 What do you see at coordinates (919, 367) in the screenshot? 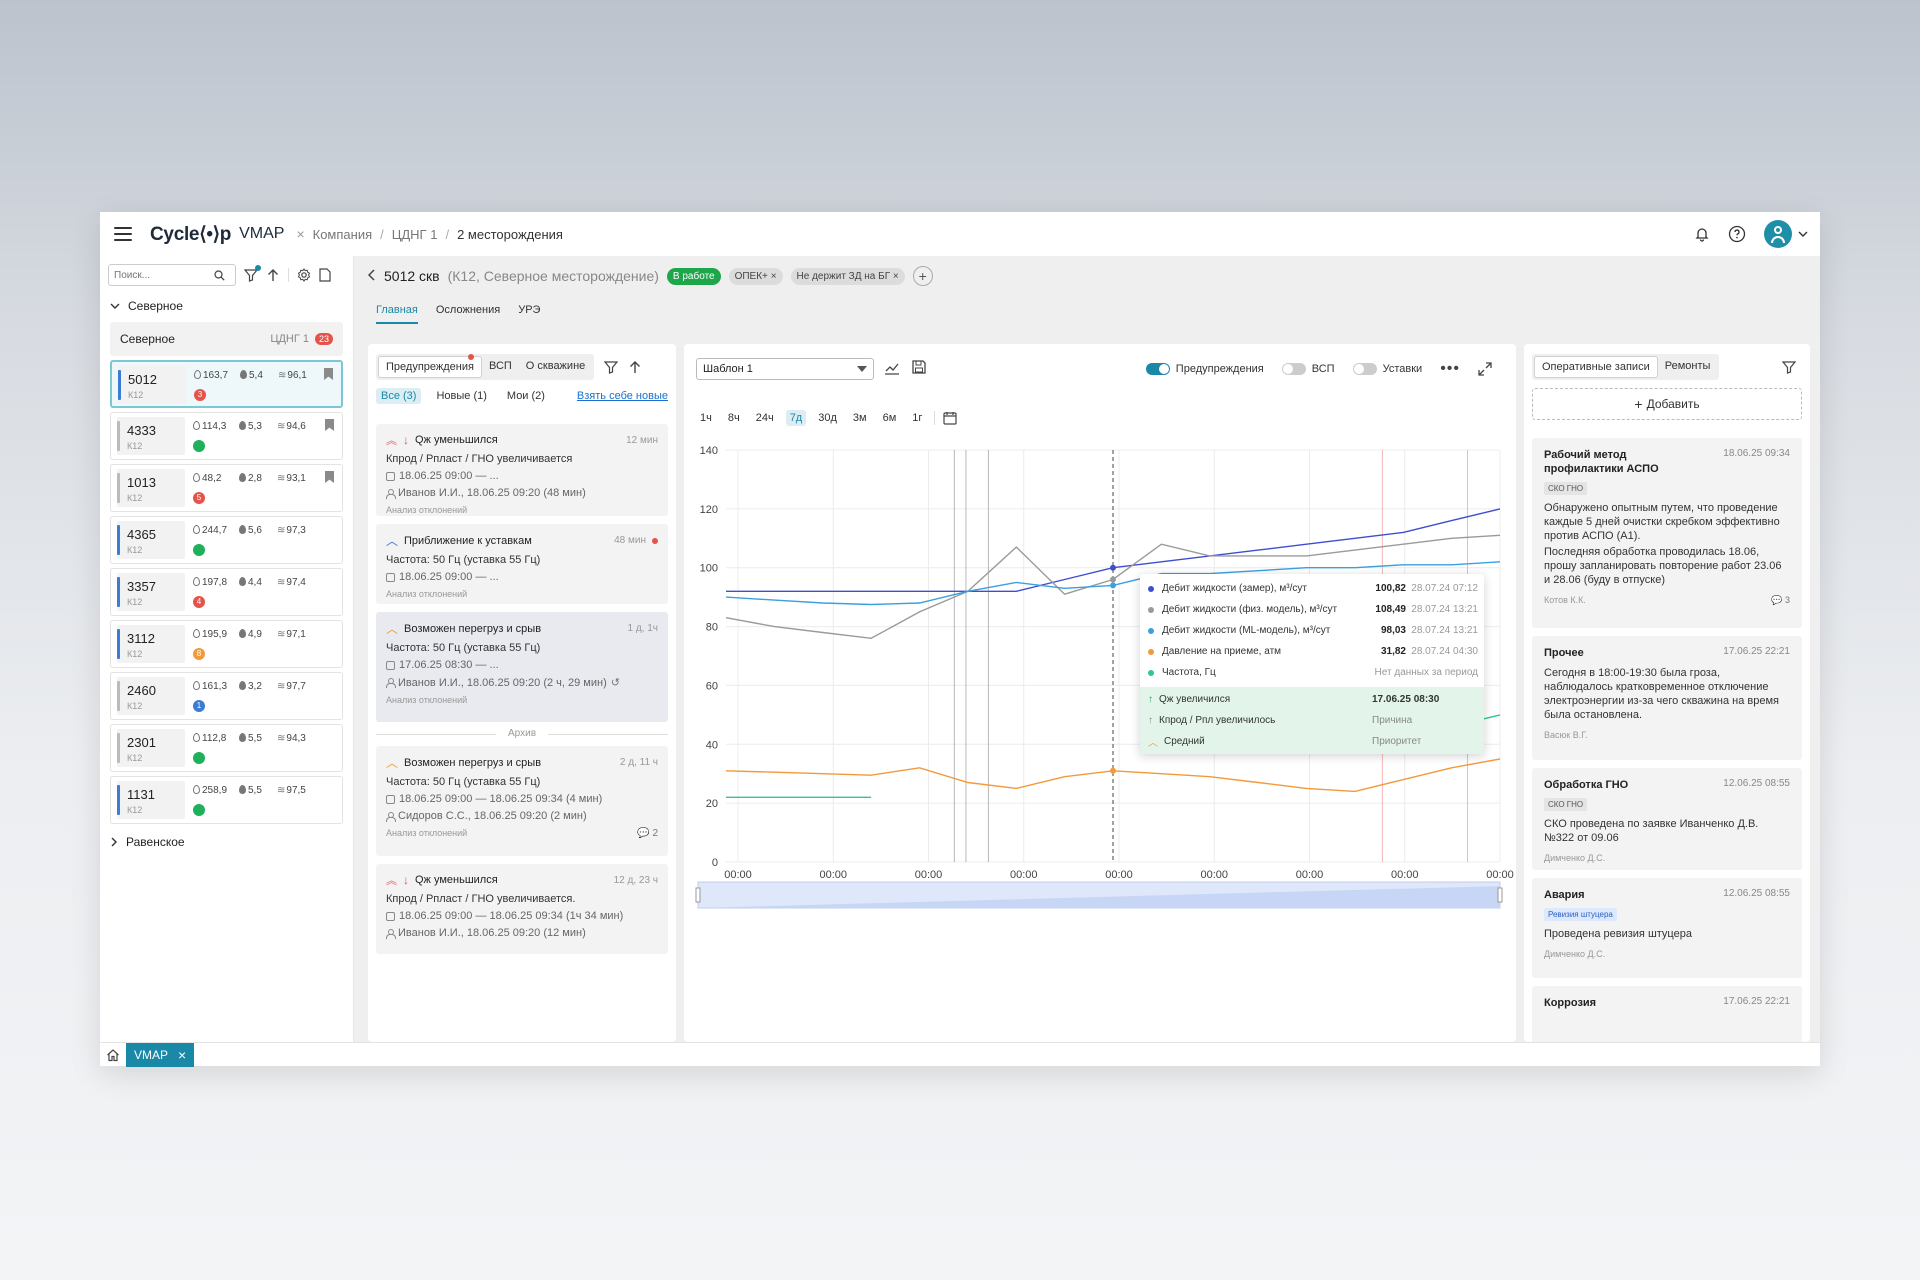
I see `save-icon` at bounding box center [919, 367].